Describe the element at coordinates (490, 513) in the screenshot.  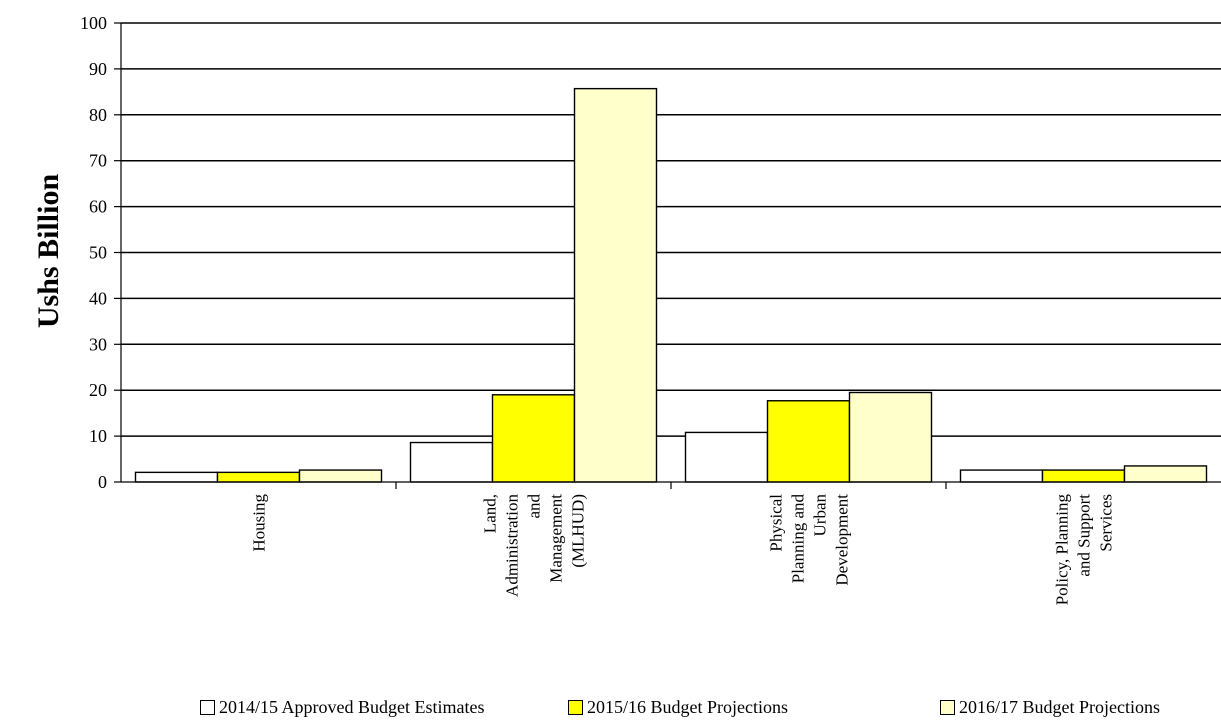
I see `category-label-line: Land,` at that location.